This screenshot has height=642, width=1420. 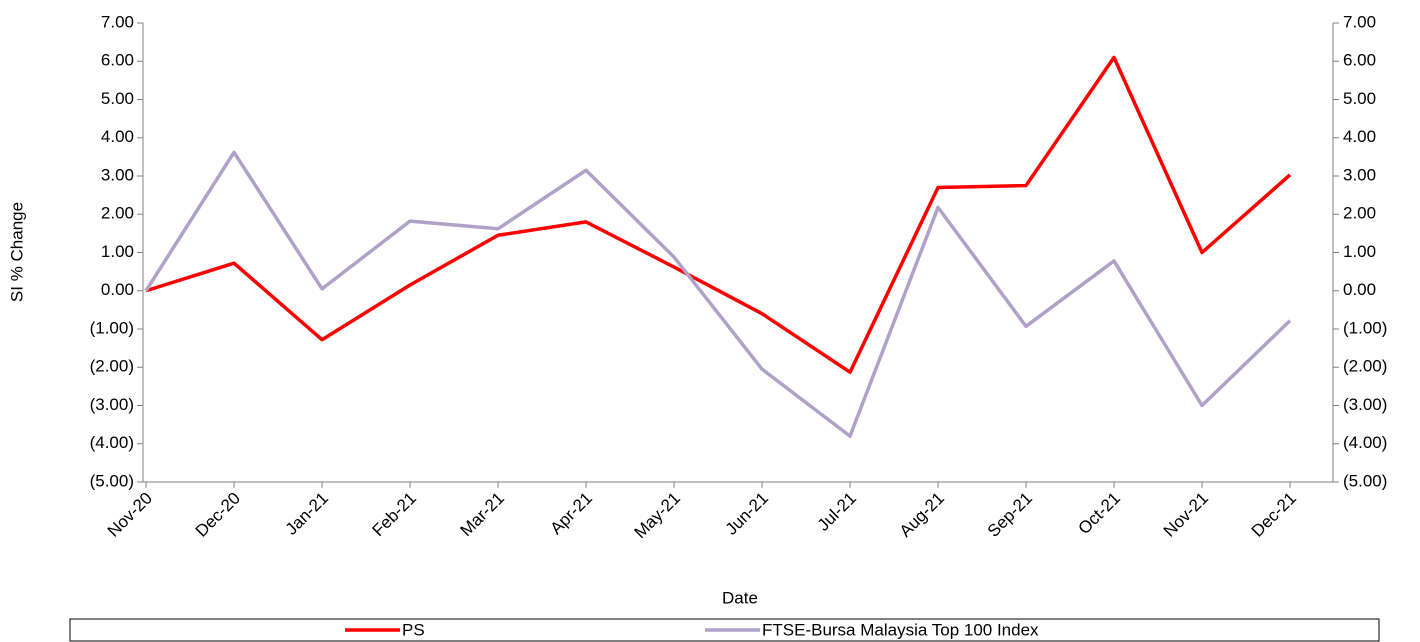 I want to click on x-tick-label: Feb-21, so click(x=394, y=515).